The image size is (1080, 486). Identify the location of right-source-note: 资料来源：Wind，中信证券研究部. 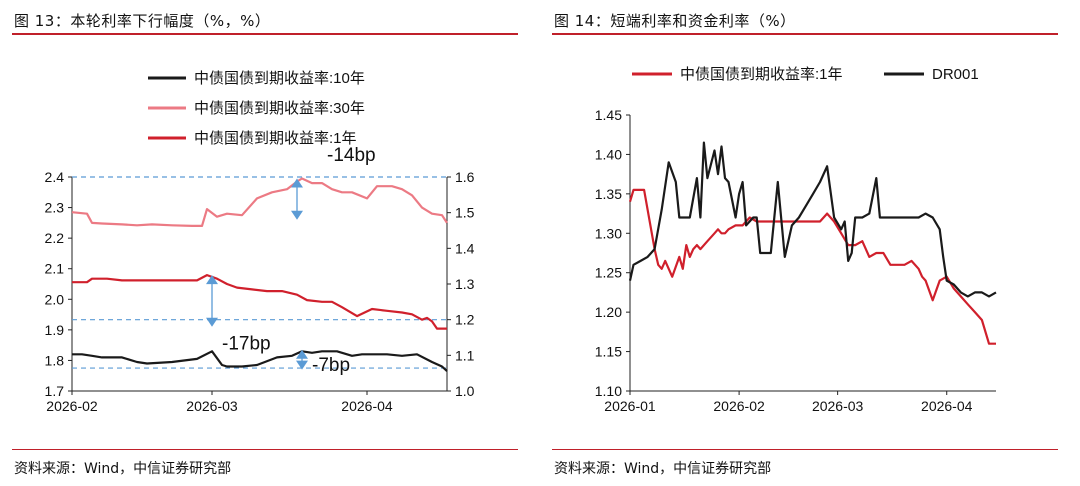
(663, 469).